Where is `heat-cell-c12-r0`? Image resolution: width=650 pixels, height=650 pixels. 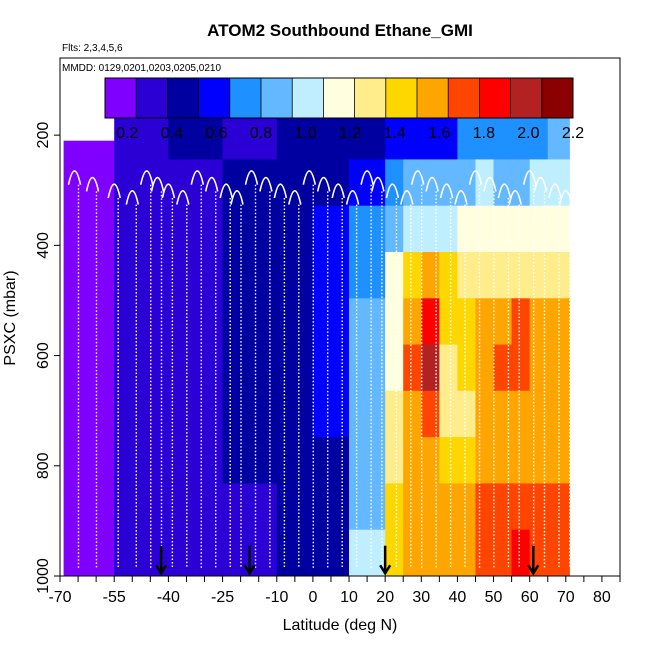 heat-cell-c12-r0 is located at coordinates (485, 136).